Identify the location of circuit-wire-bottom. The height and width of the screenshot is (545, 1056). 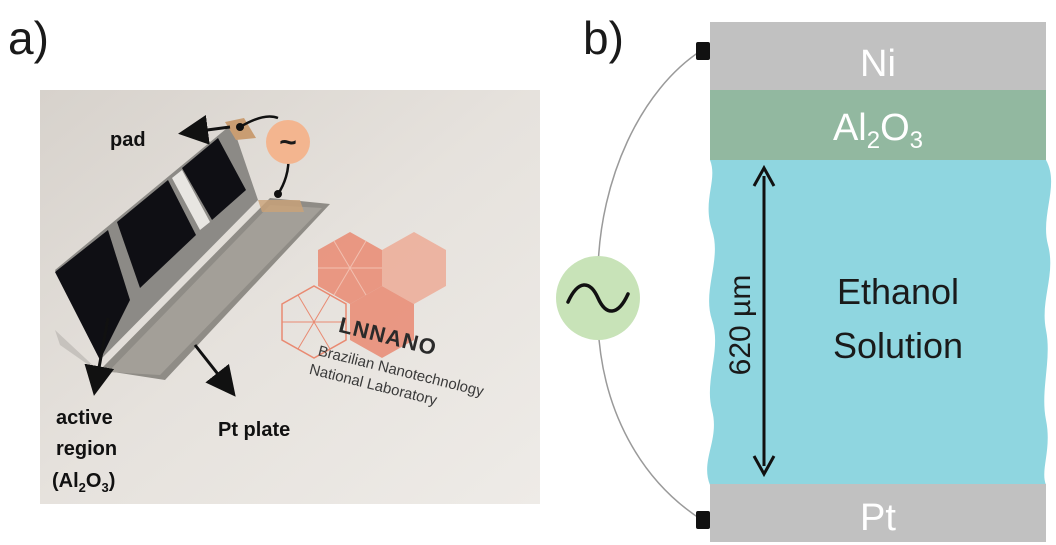
(650, 422).